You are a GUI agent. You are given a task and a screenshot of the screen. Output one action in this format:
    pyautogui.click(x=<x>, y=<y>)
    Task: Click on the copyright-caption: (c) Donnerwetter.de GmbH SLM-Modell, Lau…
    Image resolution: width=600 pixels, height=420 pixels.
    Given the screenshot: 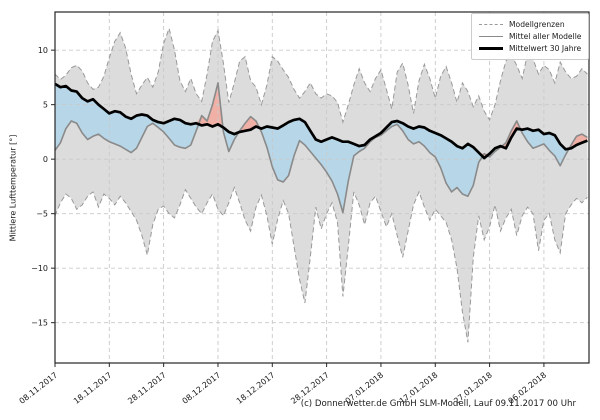 What is the action you would take?
    pyautogui.click(x=438, y=404)
    